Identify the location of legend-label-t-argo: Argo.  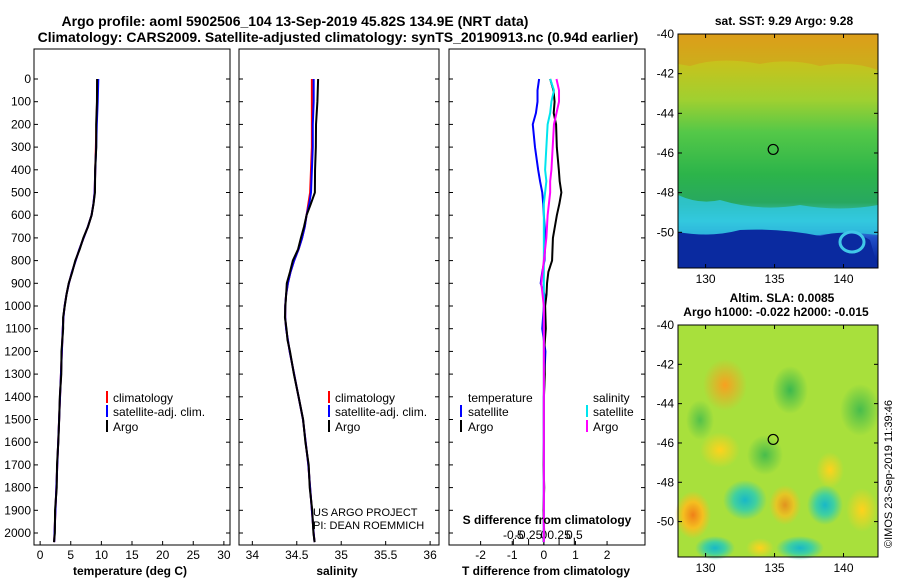
(481, 427).